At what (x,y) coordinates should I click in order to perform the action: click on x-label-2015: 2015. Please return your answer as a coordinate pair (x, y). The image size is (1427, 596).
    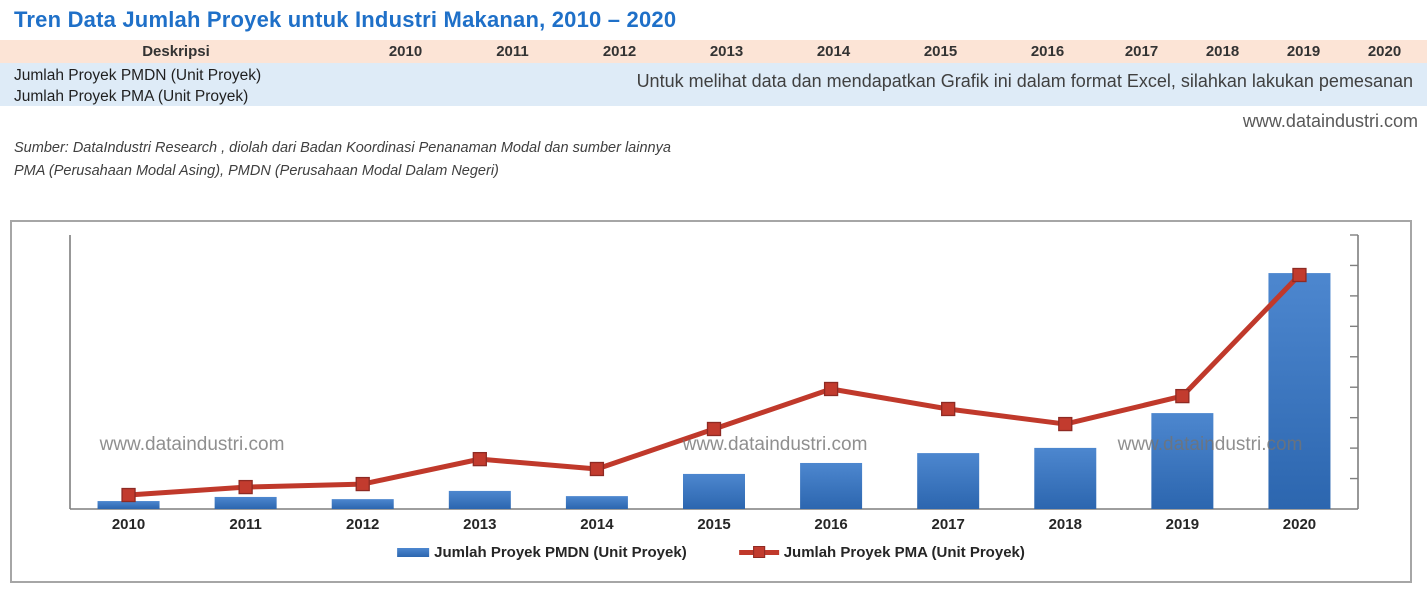
    Looking at the image, I should click on (713, 524).